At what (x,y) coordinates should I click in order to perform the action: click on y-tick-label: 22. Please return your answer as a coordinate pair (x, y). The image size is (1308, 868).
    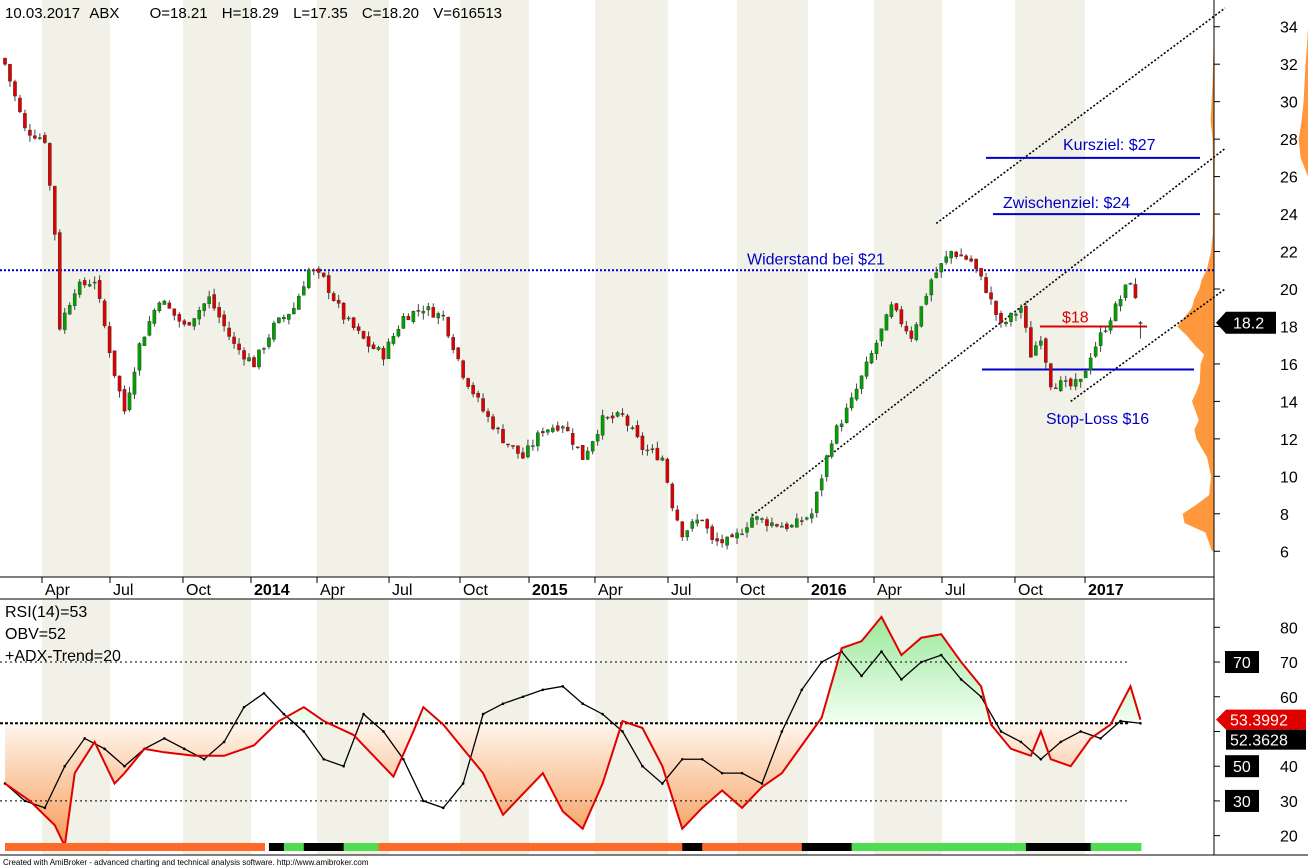
    Looking at the image, I should click on (1289, 253).